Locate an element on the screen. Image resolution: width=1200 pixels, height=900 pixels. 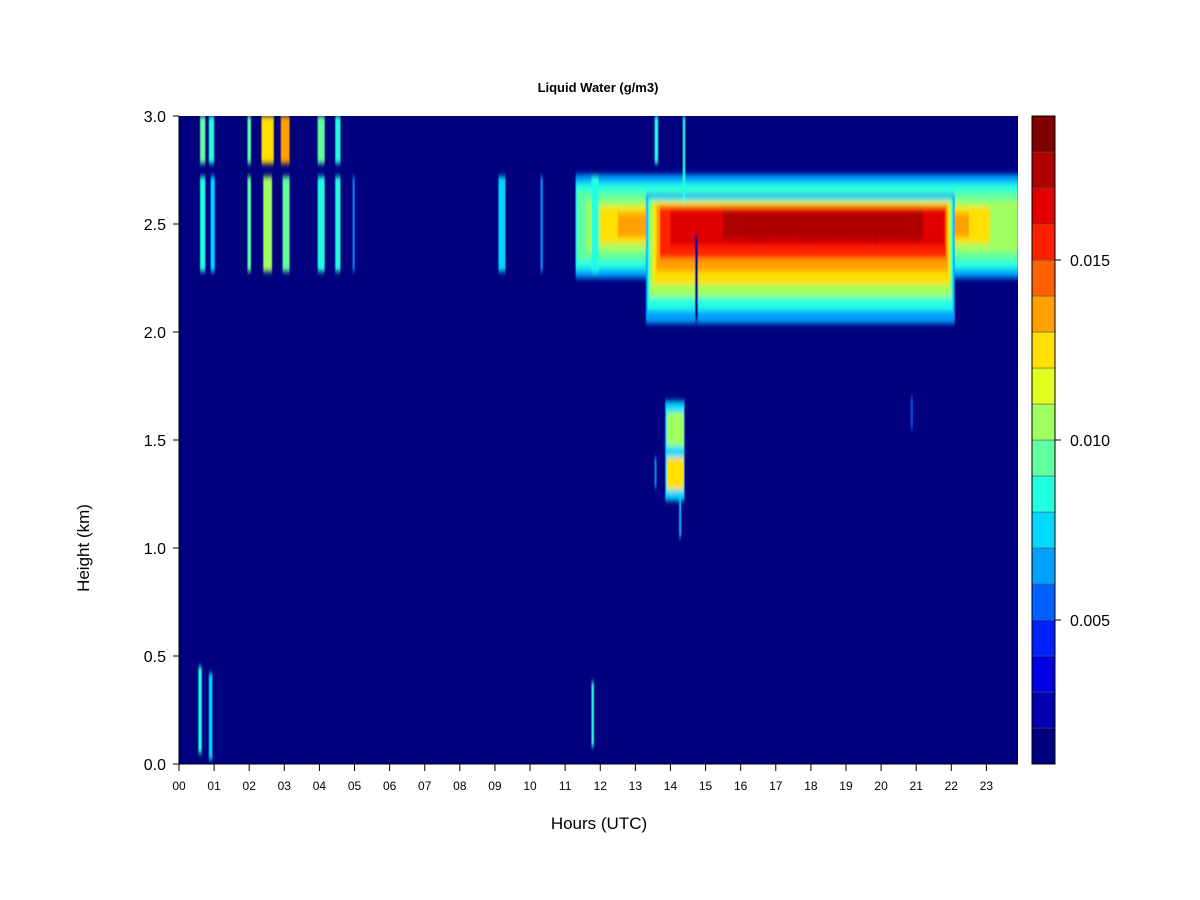
x-tick-label: 01 is located at coordinates (214, 786).